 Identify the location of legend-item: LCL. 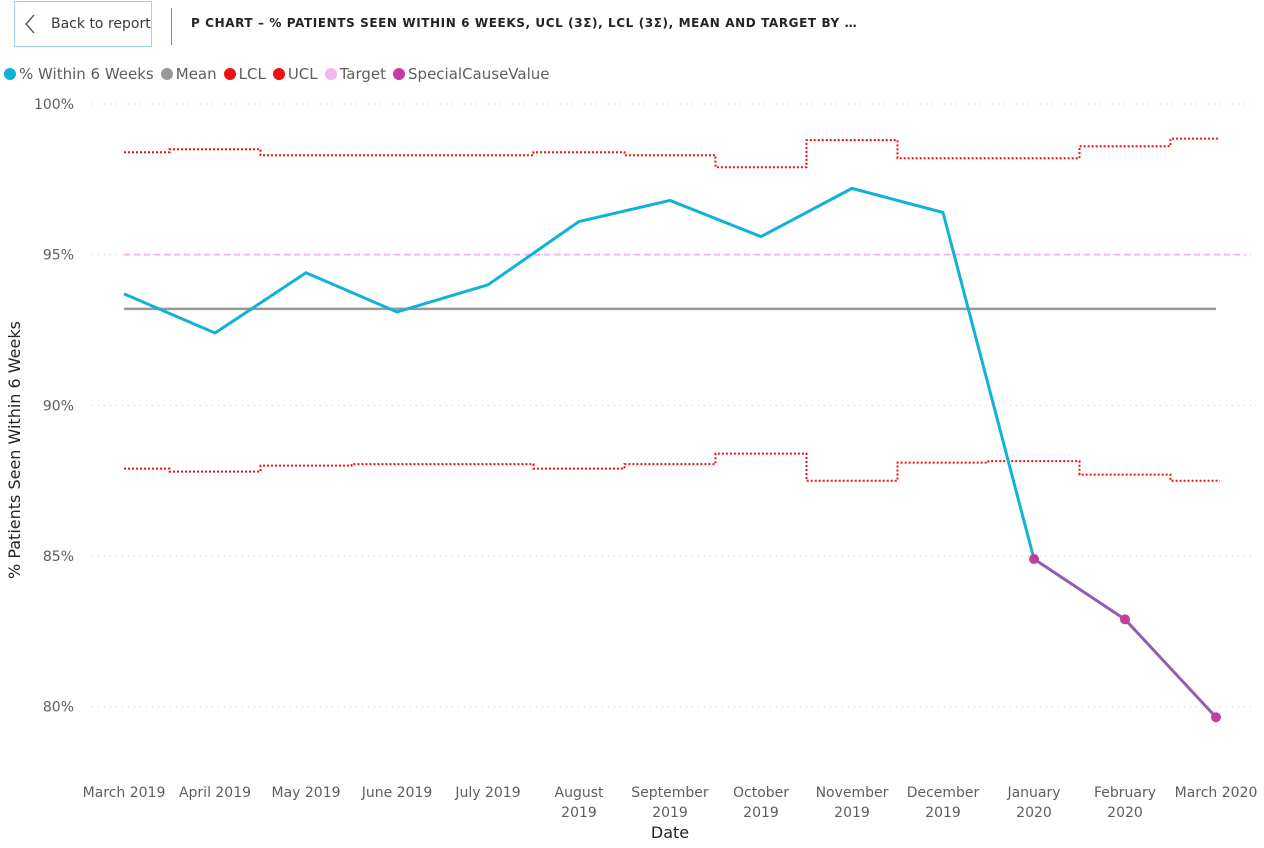
(244, 74).